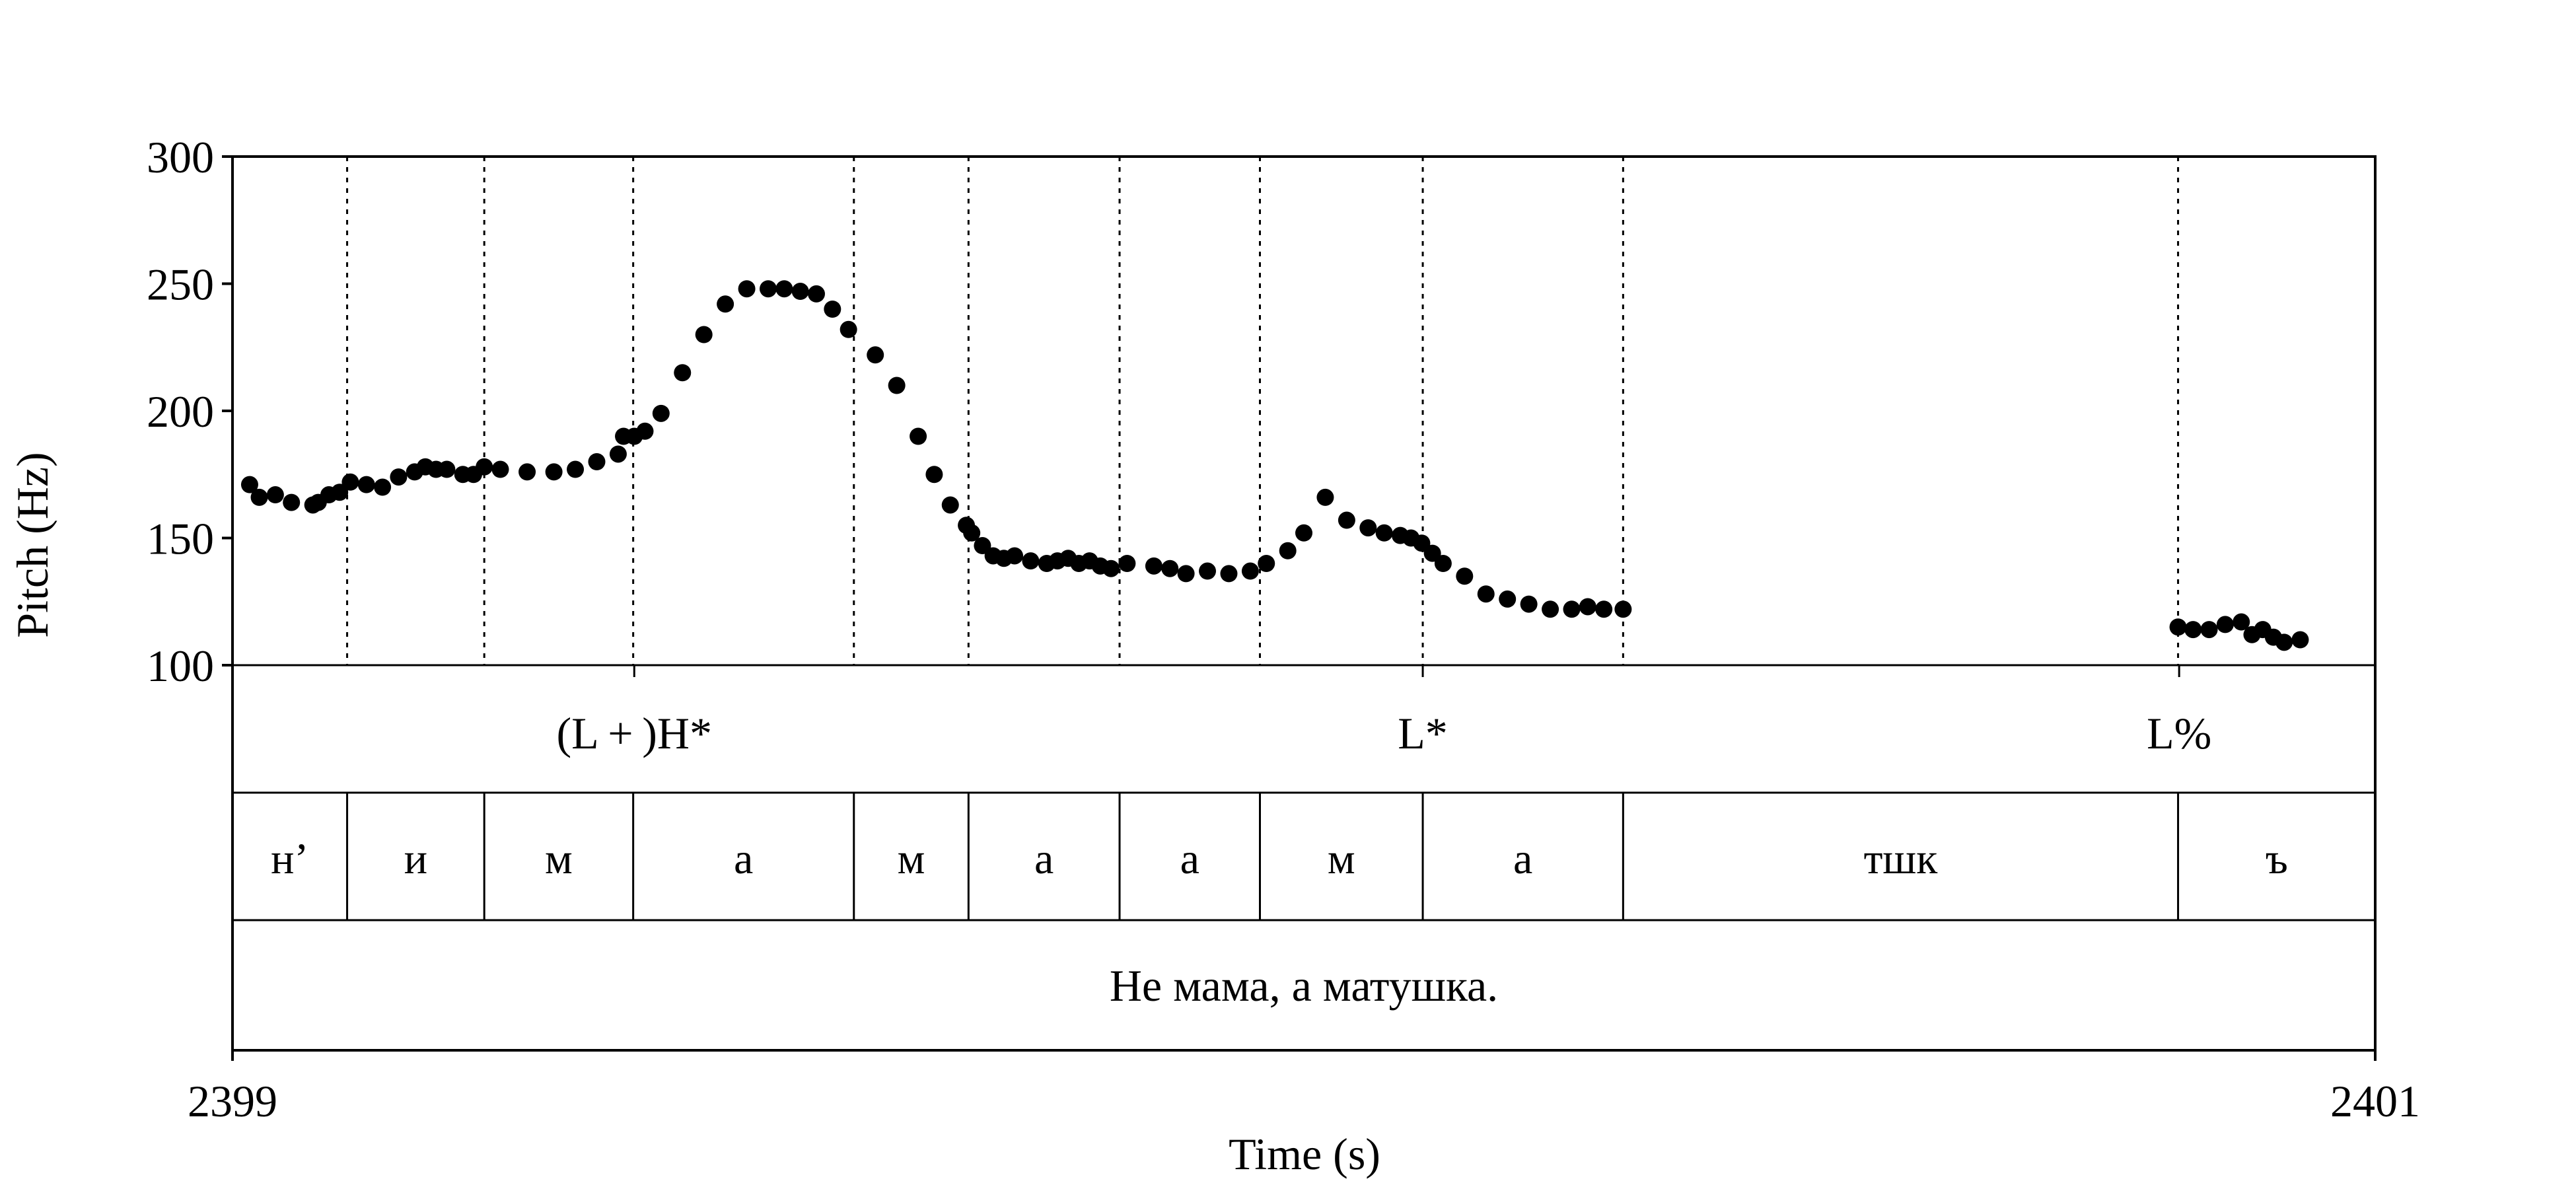 The image size is (2576, 1189). Describe the element at coordinates (290, 859) in the screenshot. I see `segment-label: н’` at that location.